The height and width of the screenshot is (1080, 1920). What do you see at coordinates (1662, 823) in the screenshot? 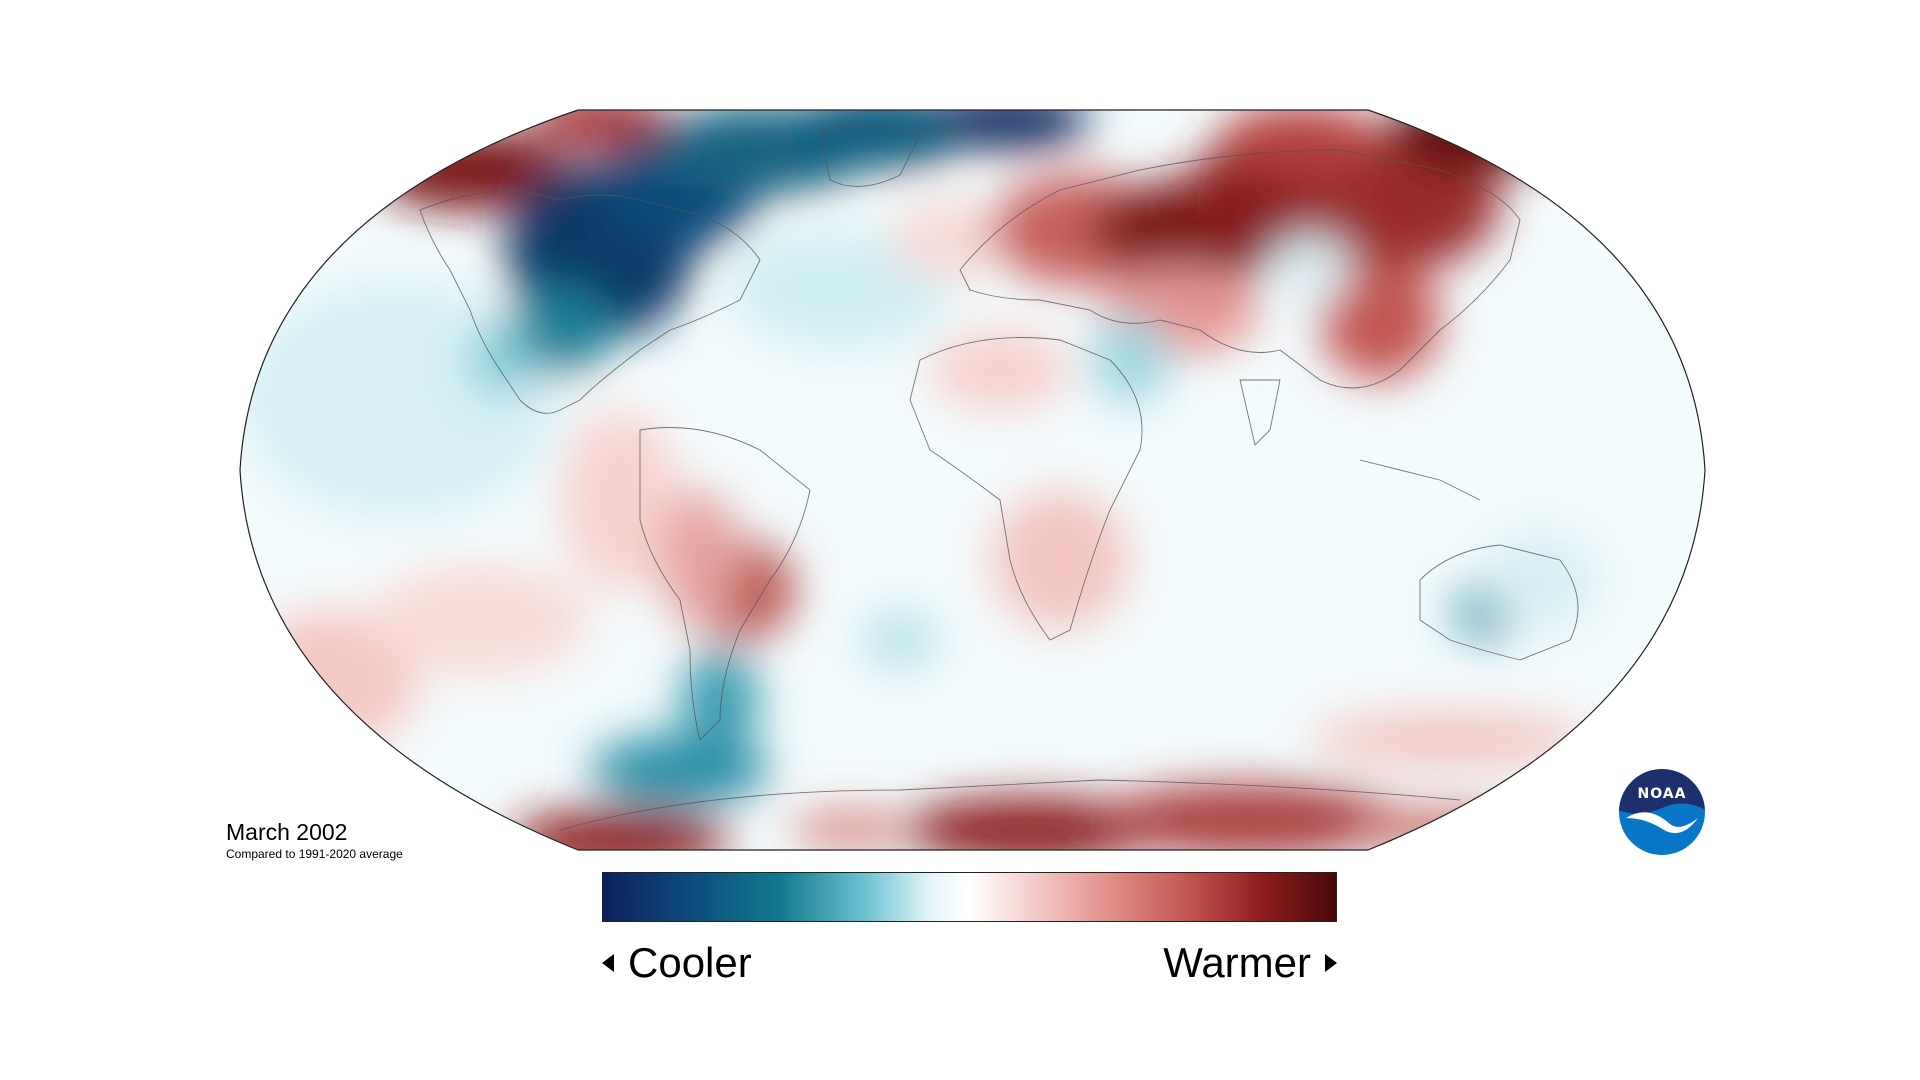
I see `noaa-wave-icon` at bounding box center [1662, 823].